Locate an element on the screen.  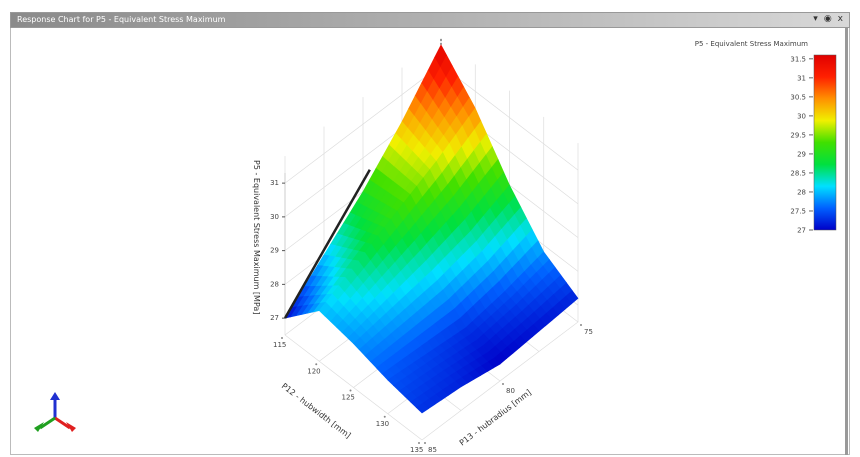
legend-tick-label: 31 is located at coordinates (801, 78).